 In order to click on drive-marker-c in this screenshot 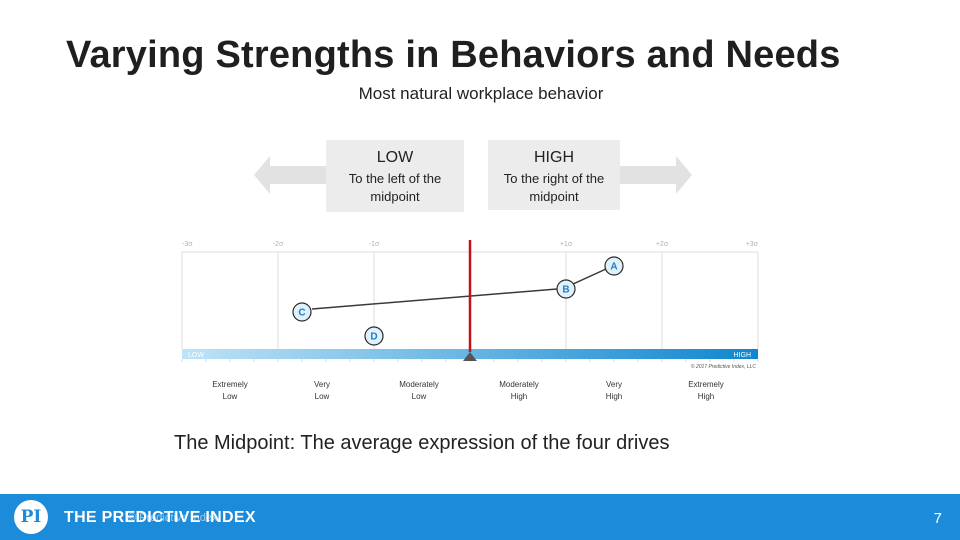, I will do `click(302, 312)`.